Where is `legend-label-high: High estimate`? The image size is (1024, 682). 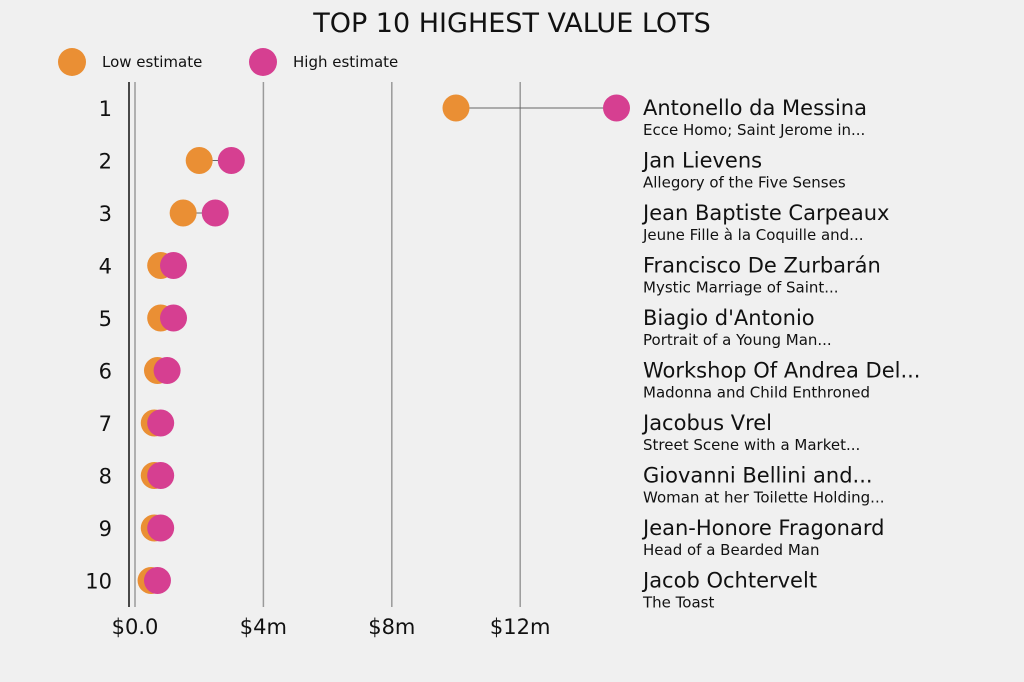 legend-label-high: High estimate is located at coordinates (346, 62).